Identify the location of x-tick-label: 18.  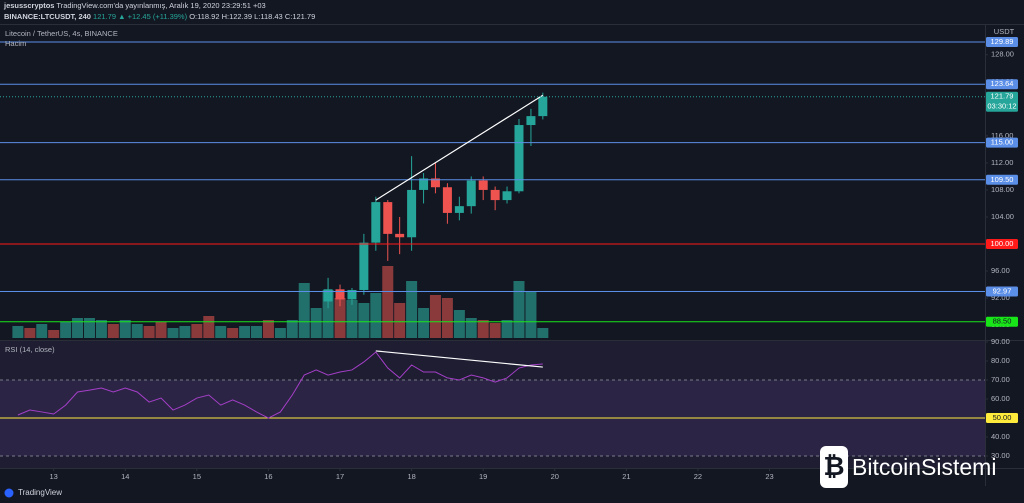
(411, 476).